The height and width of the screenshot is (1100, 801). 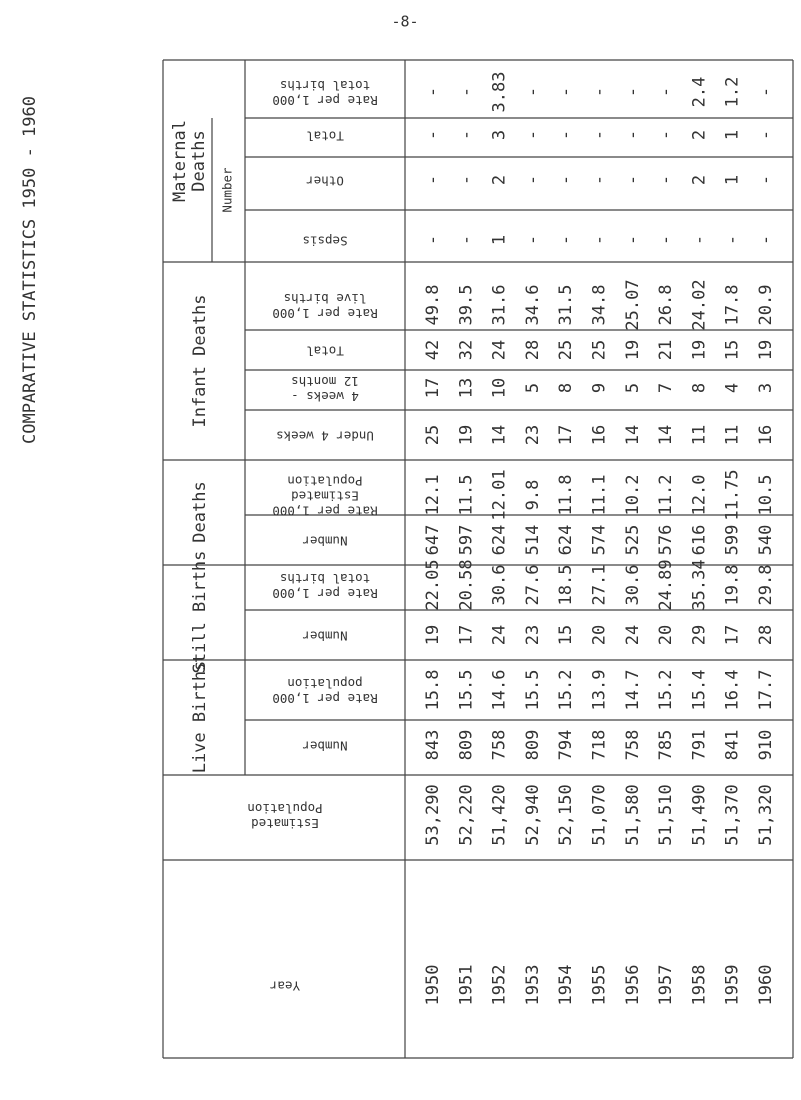 What do you see at coordinates (699, 745) in the screenshot?
I see `data-cell: 791` at bounding box center [699, 745].